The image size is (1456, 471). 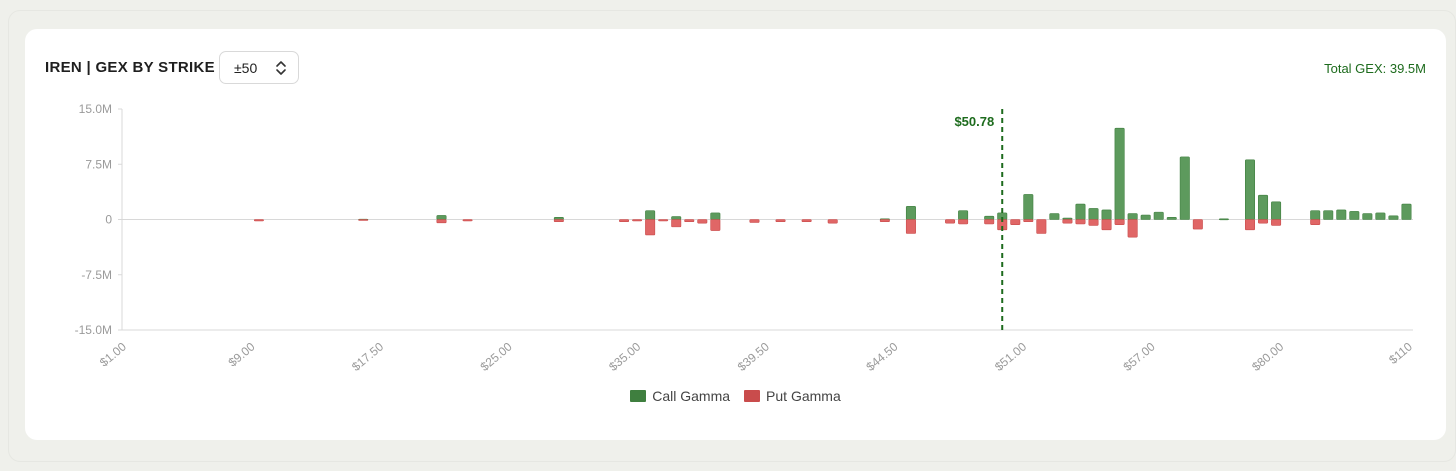 I want to click on x-tick-label: $17.50, so click(x=367, y=356).